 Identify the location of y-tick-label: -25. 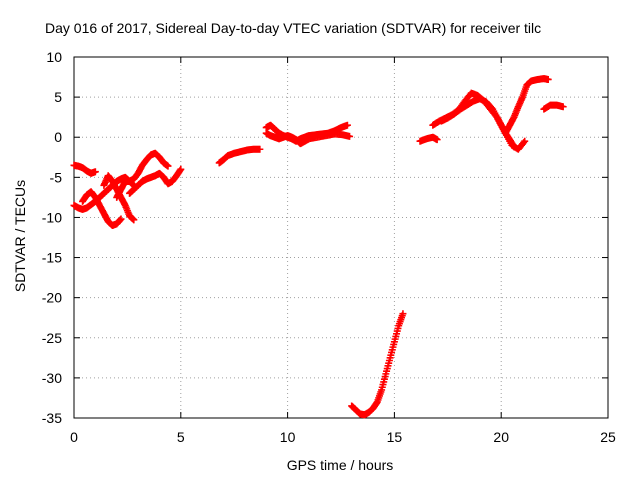
(52, 338).